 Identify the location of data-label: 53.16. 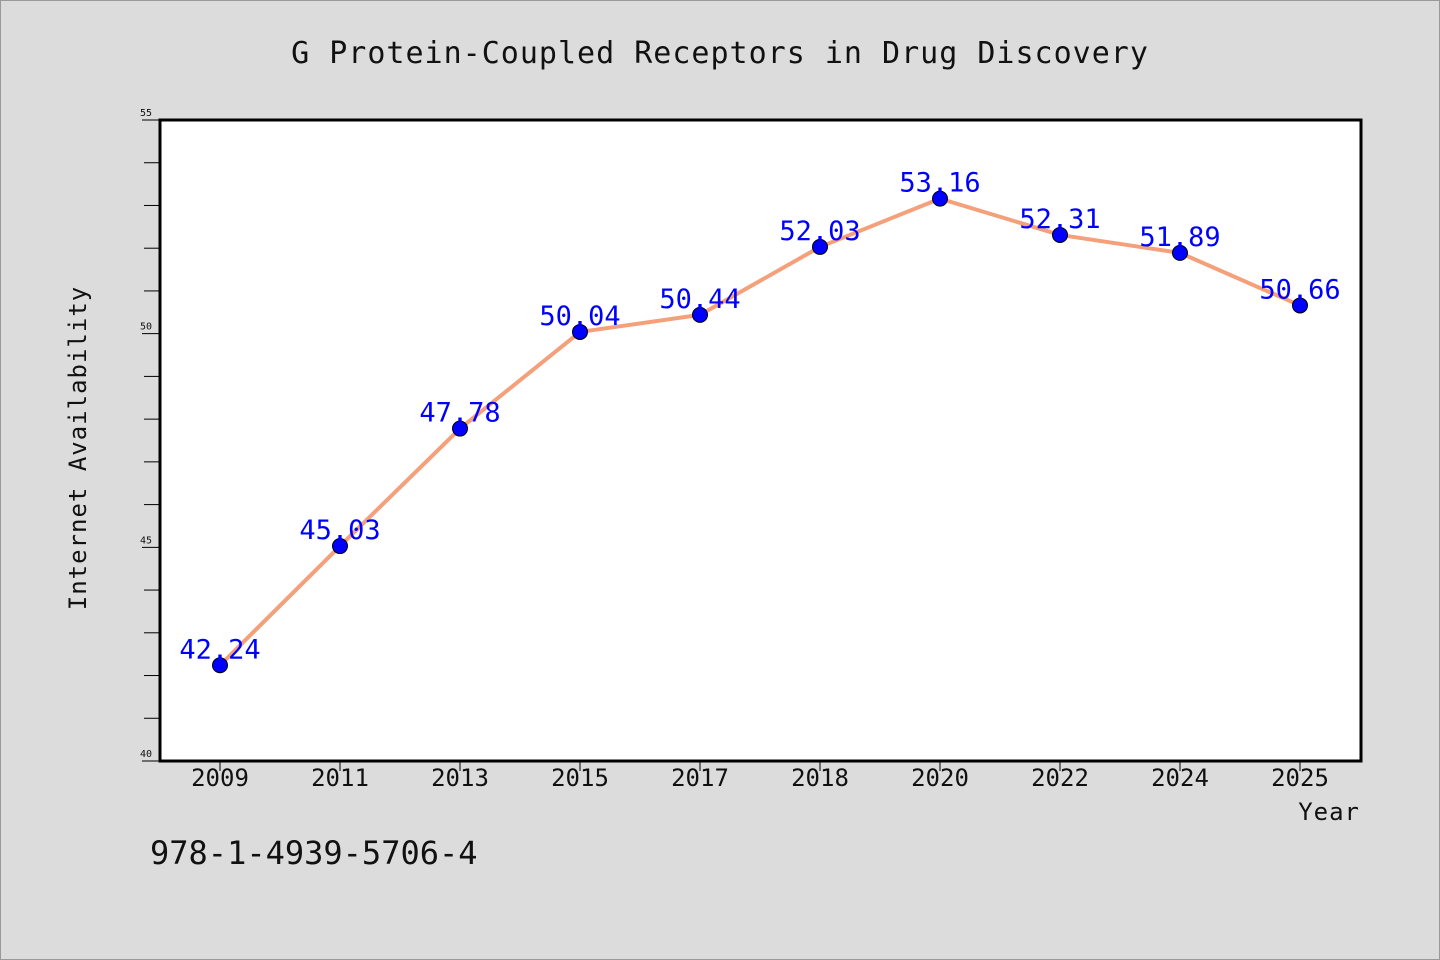
(939, 183).